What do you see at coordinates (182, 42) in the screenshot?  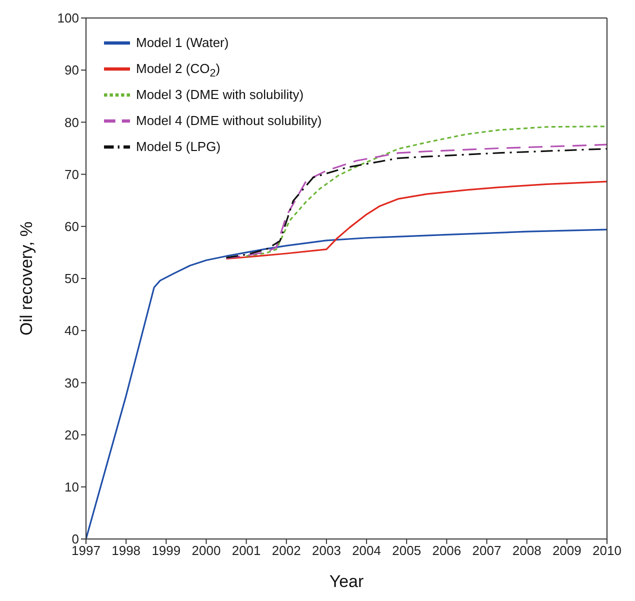 I see `legend-label: Model 1 (Water)` at bounding box center [182, 42].